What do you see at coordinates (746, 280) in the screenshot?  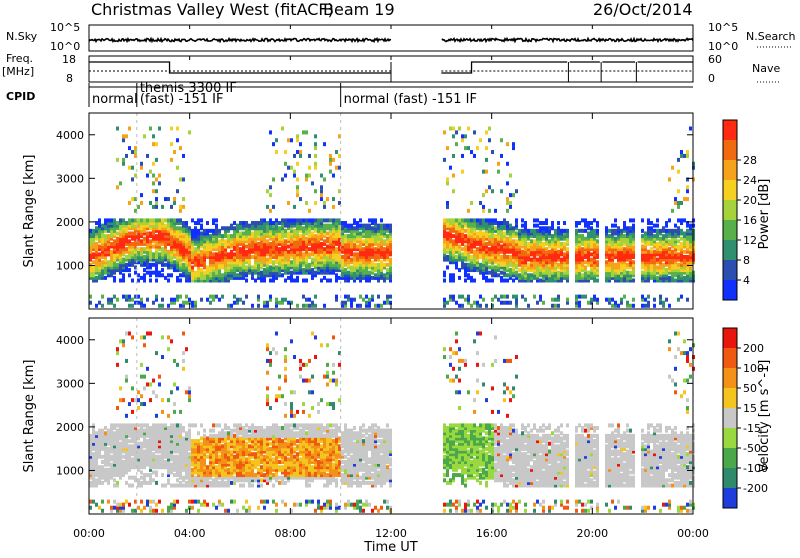 I see `colorbar-tick-label: 4` at bounding box center [746, 280].